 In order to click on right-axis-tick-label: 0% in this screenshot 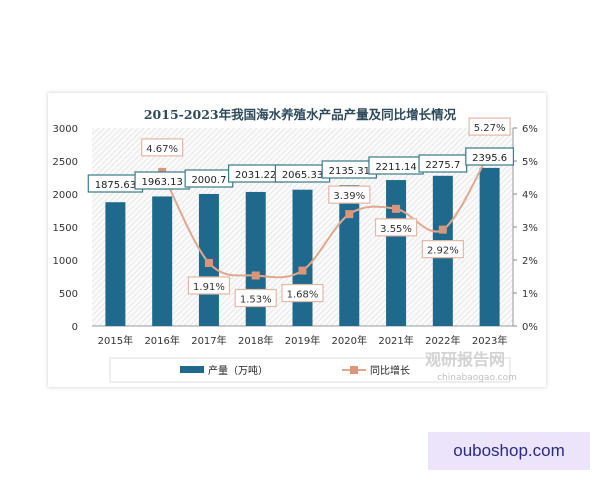, I will do `click(530, 327)`.